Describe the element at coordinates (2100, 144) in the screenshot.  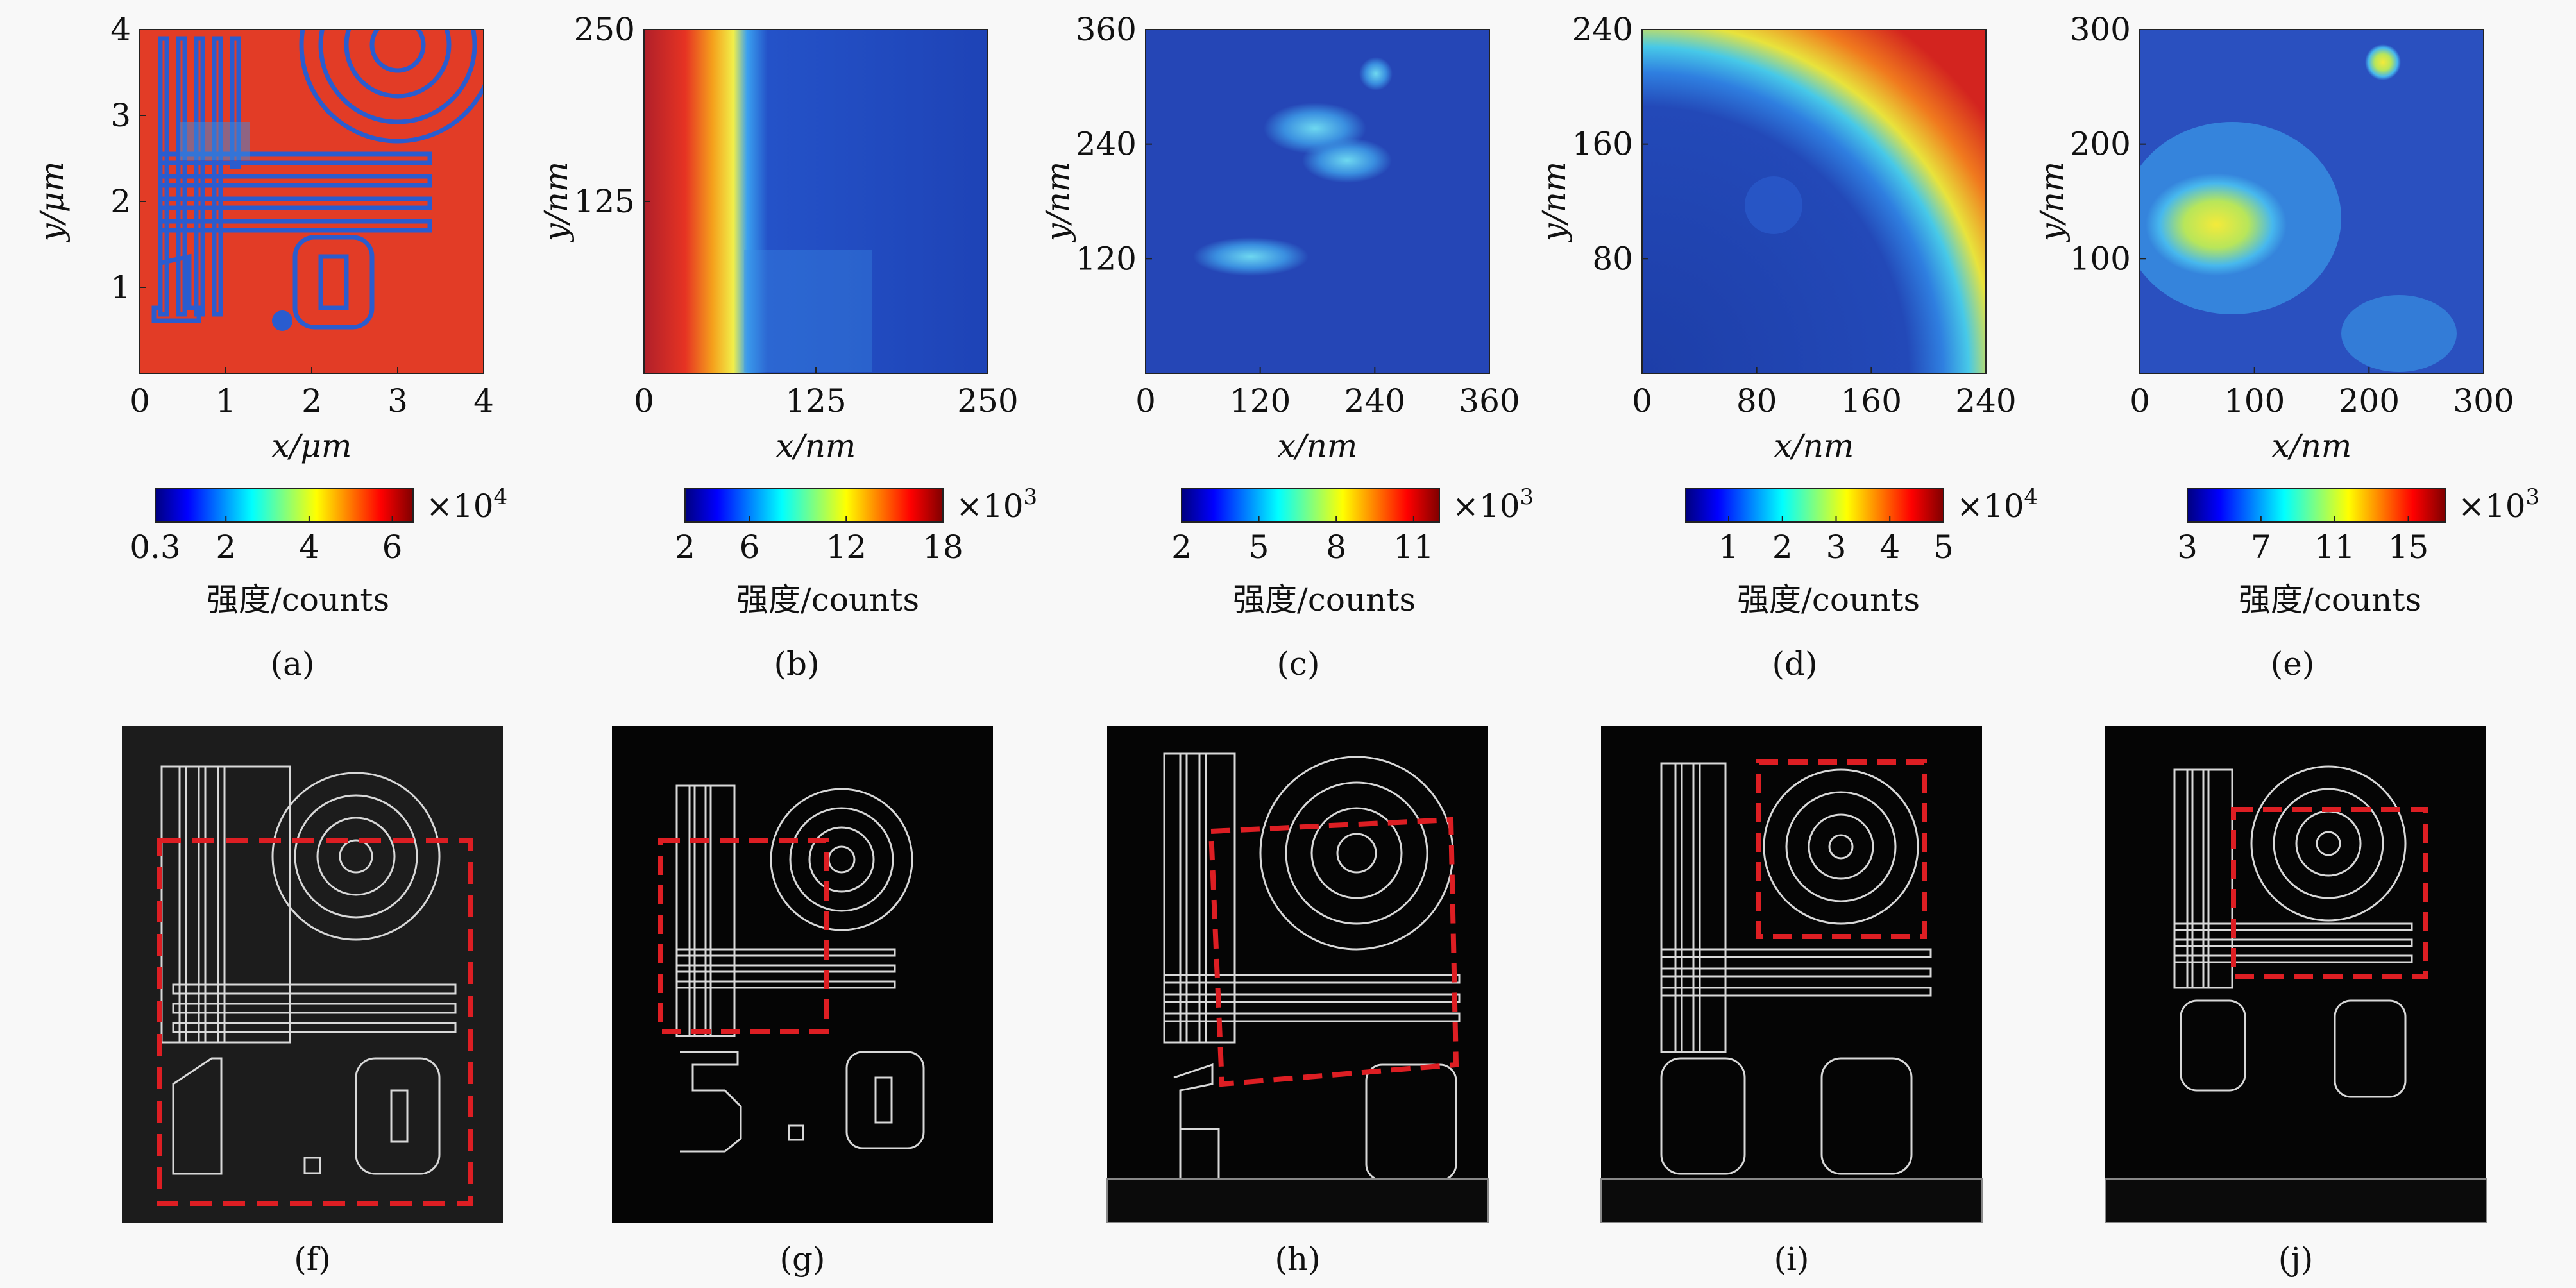
I see `y-tick-label: 200` at that location.